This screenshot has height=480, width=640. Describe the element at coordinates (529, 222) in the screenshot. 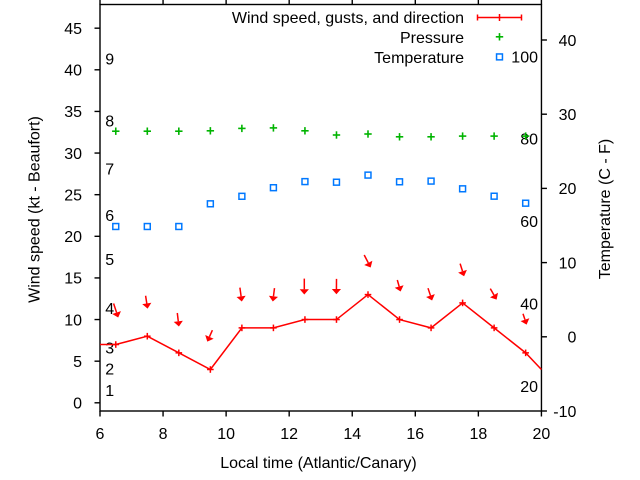

I see `svg-text: 60` at that location.